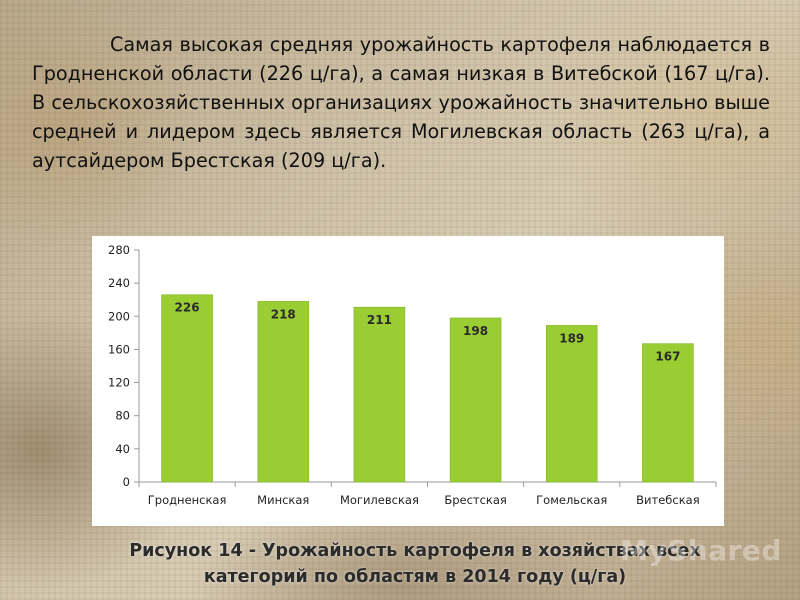  What do you see at coordinates (701, 550) in the screenshot?
I see `watermark-logo: MyShared` at bounding box center [701, 550].